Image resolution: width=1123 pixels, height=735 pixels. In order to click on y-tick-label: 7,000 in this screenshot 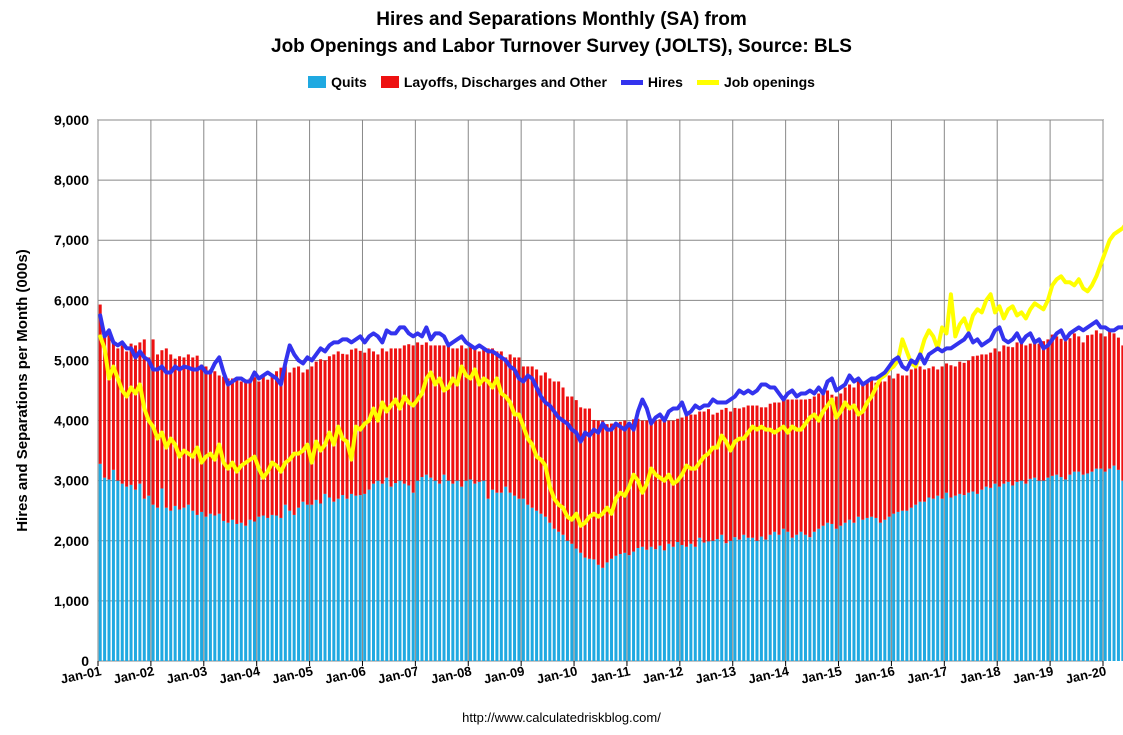, I will do `click(71, 240)`.